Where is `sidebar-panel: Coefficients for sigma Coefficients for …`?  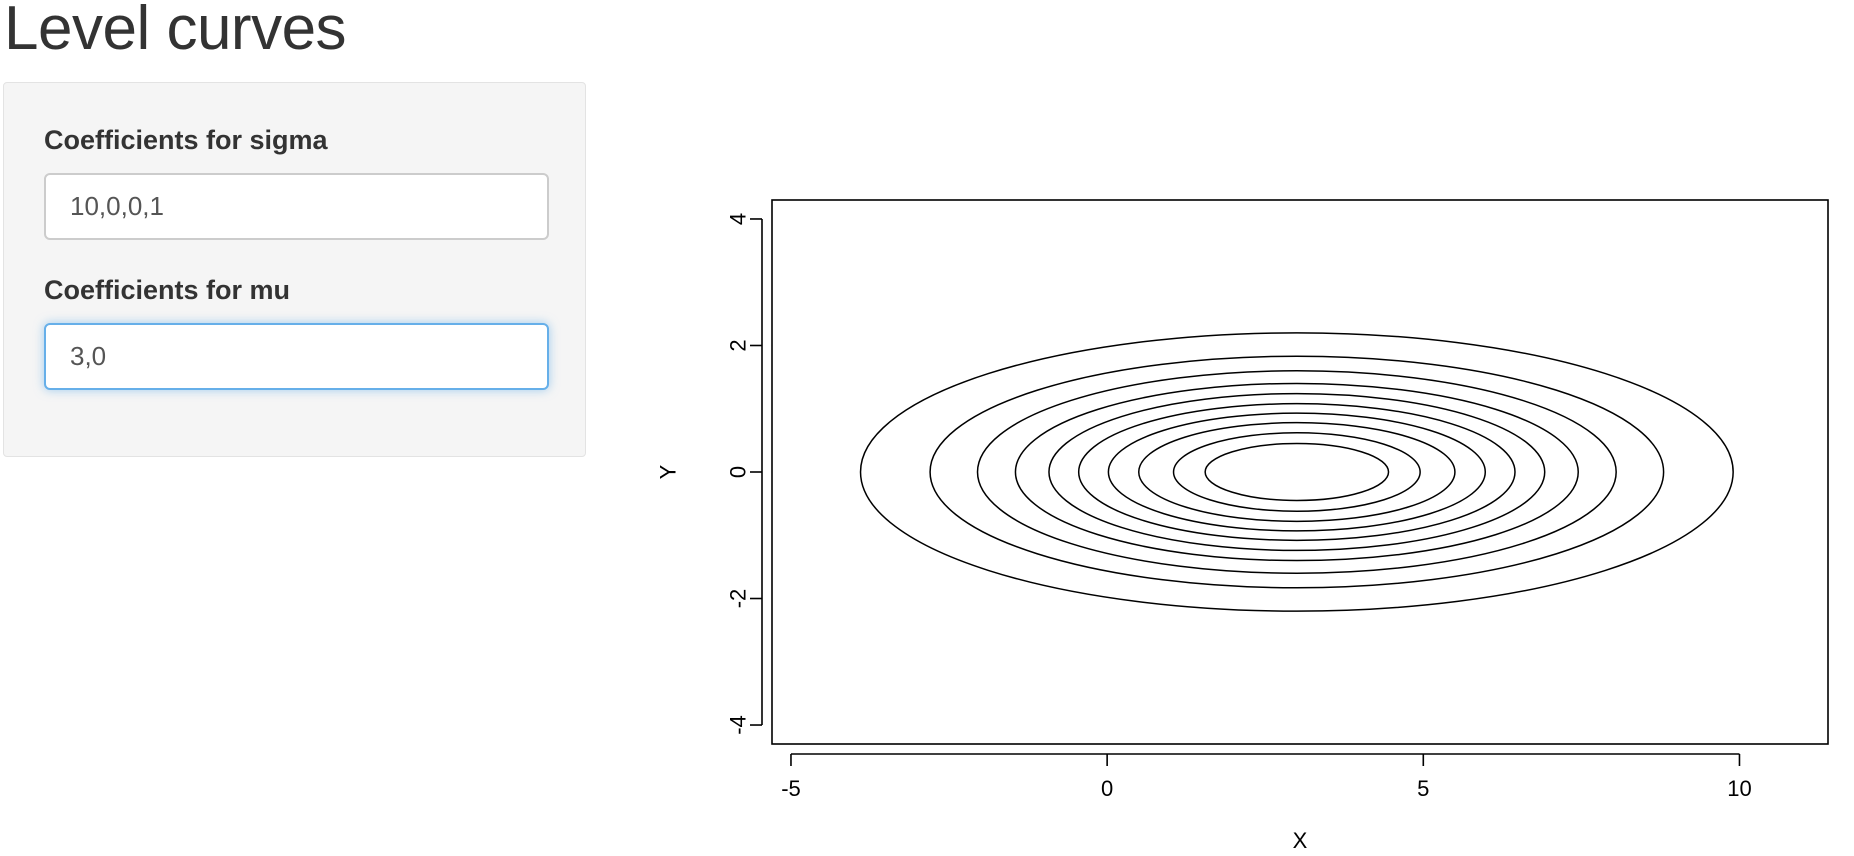
sidebar-panel: Coefficients for sigma Coefficients for … is located at coordinates (294, 269).